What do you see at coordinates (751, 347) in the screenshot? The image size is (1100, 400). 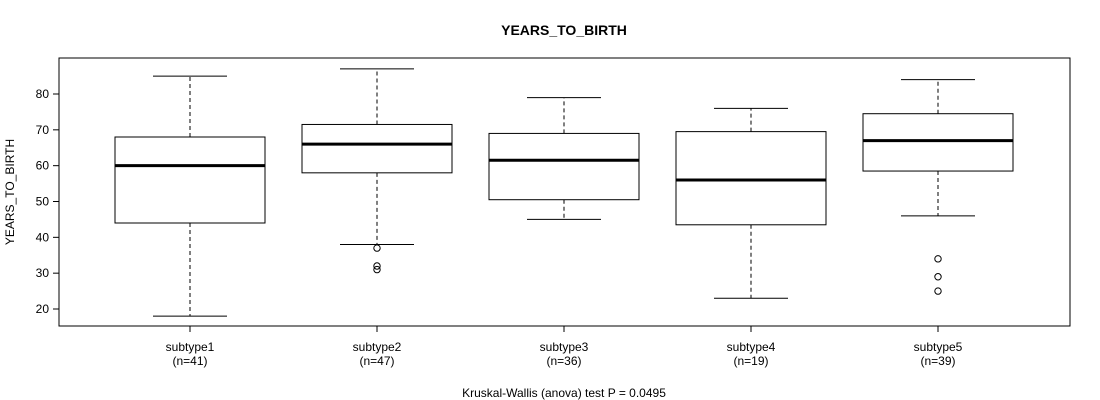 I see `x-category-label: subtype4` at bounding box center [751, 347].